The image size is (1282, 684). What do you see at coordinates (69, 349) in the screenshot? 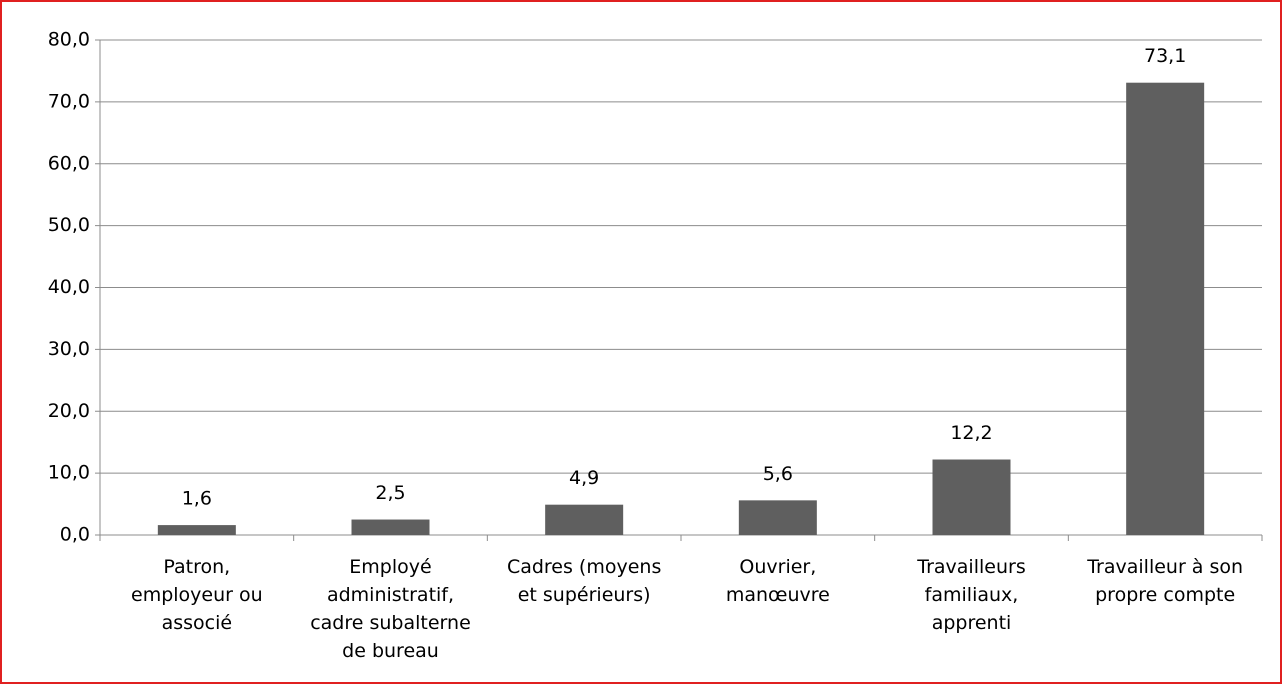
I see `y-tick-label: 30,0` at bounding box center [69, 349].